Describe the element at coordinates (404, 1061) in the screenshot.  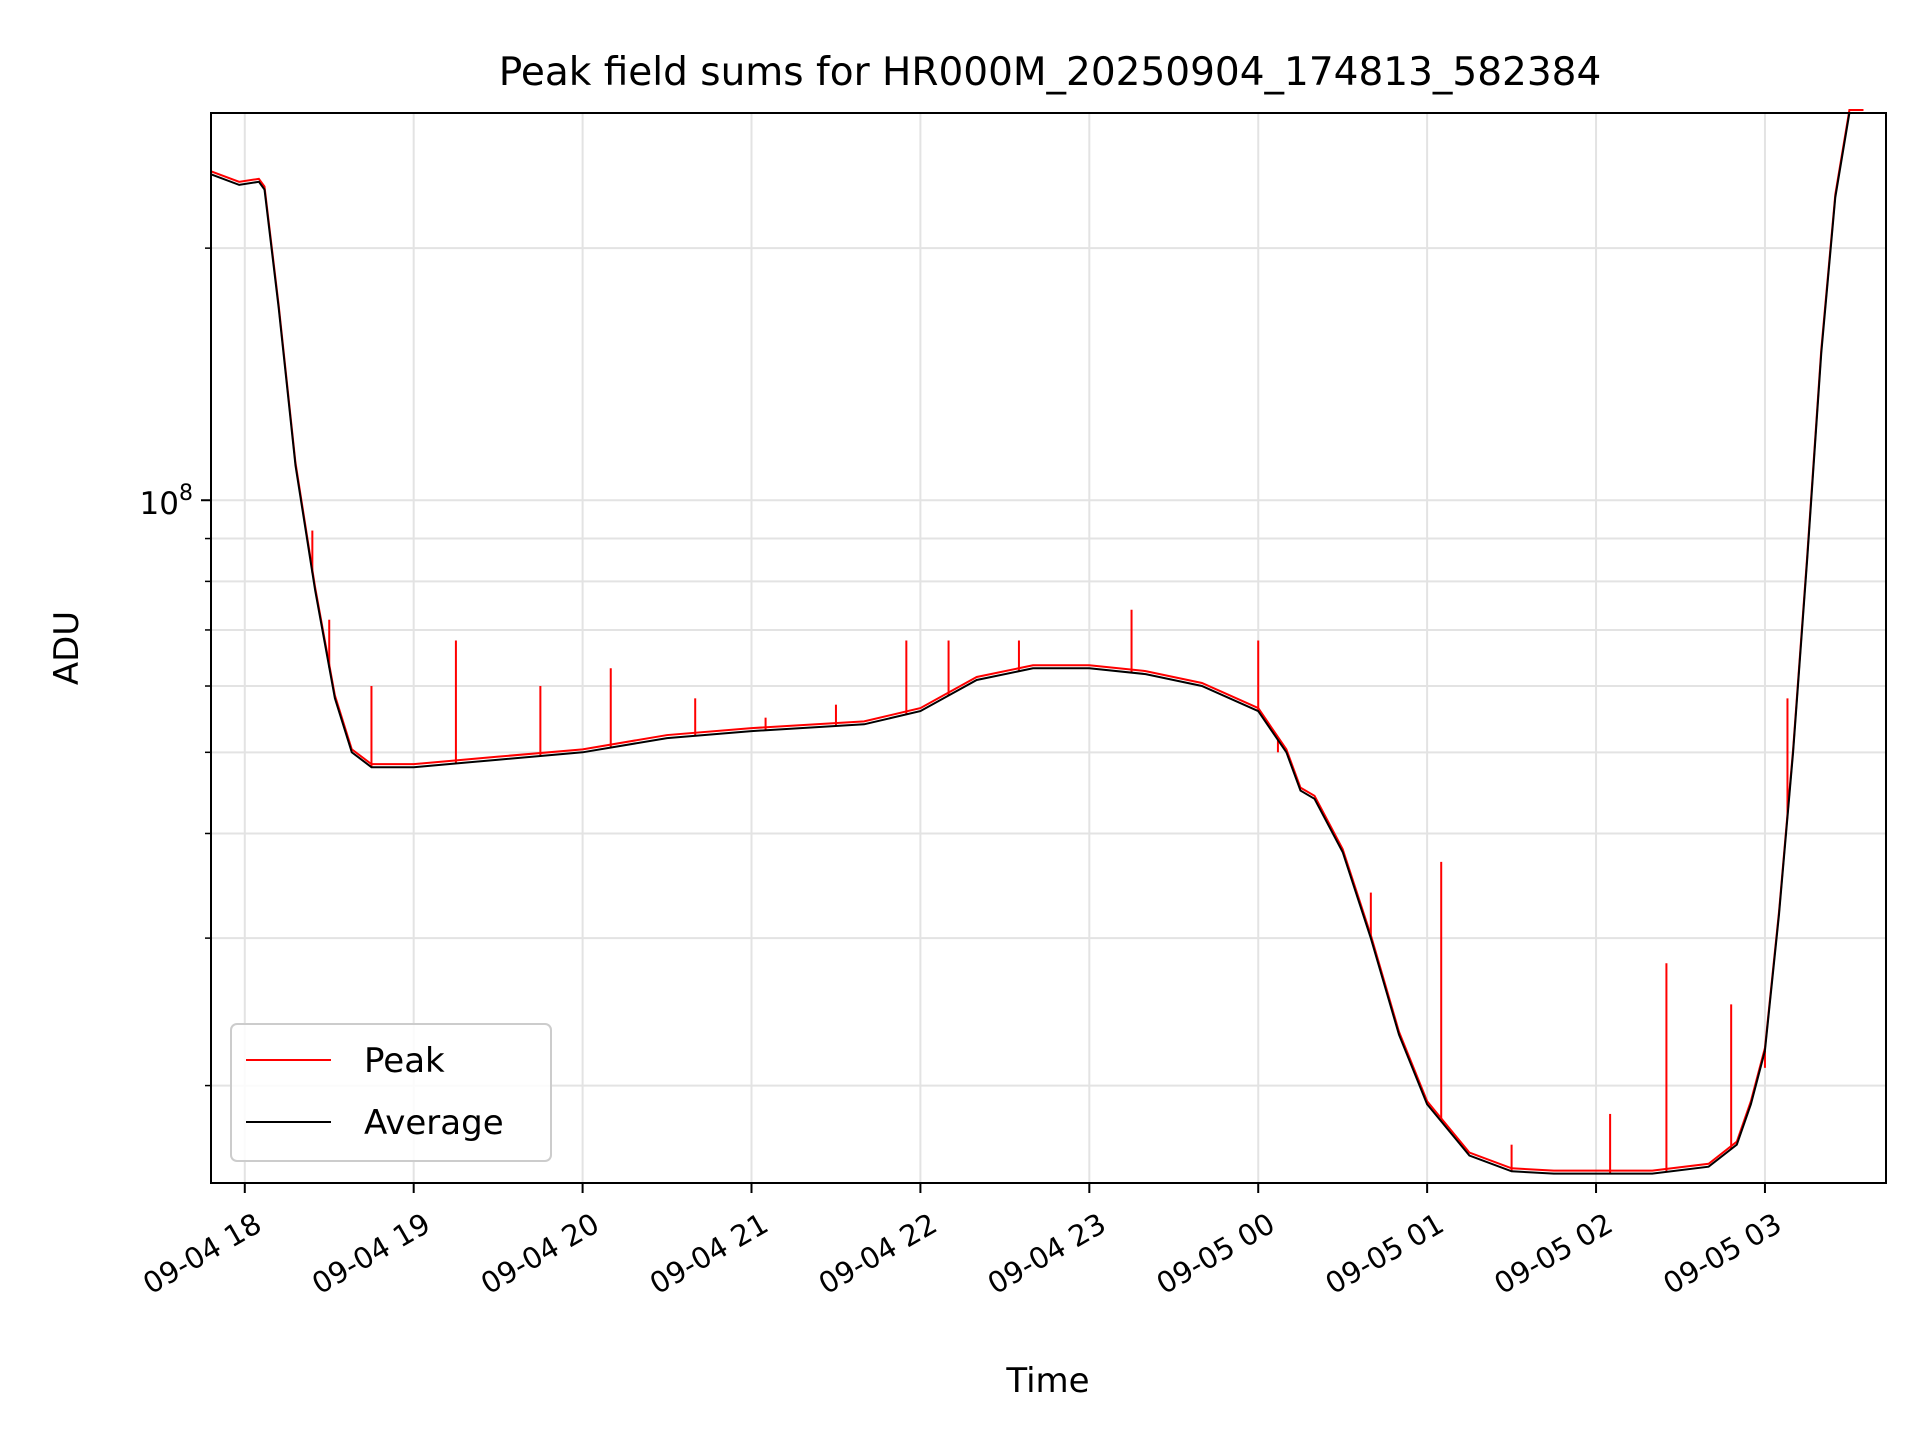
I see `legend-label-peak: Peak` at that location.